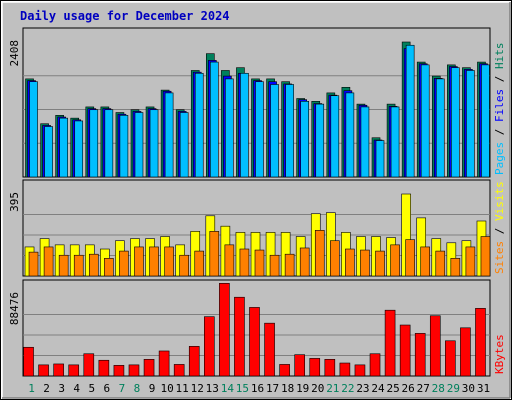 The image size is (512, 400). What do you see at coordinates (14, 53) in the screenshot?
I see `y-axis-max-label: 2408` at bounding box center [14, 53].